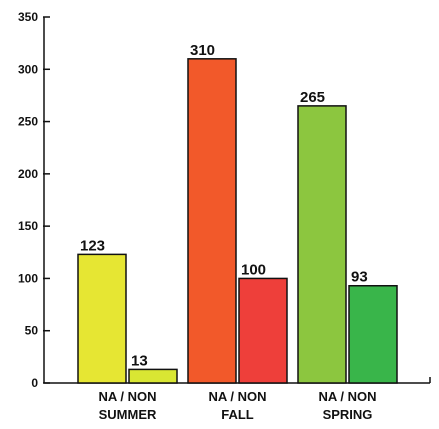 Image resolution: width=439 pixels, height=429 pixels. I want to click on category-label: FALL, so click(237, 414).